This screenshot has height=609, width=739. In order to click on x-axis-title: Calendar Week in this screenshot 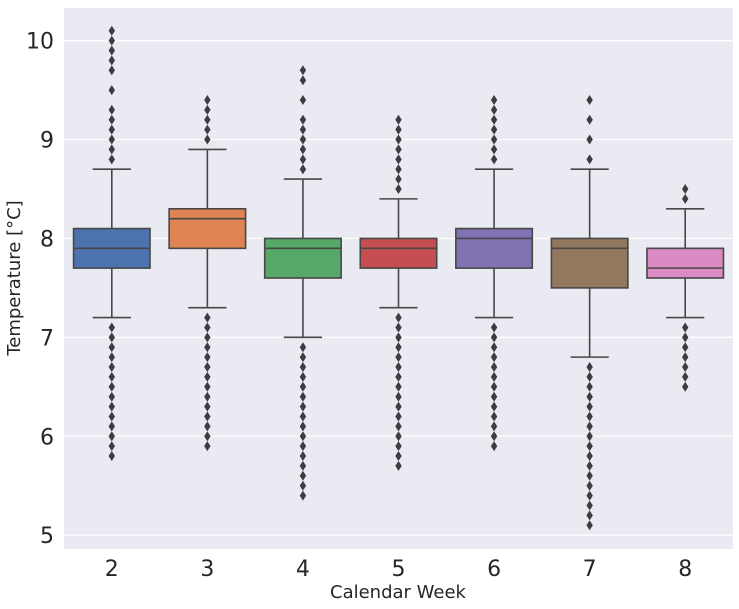, I will do `click(398, 592)`.